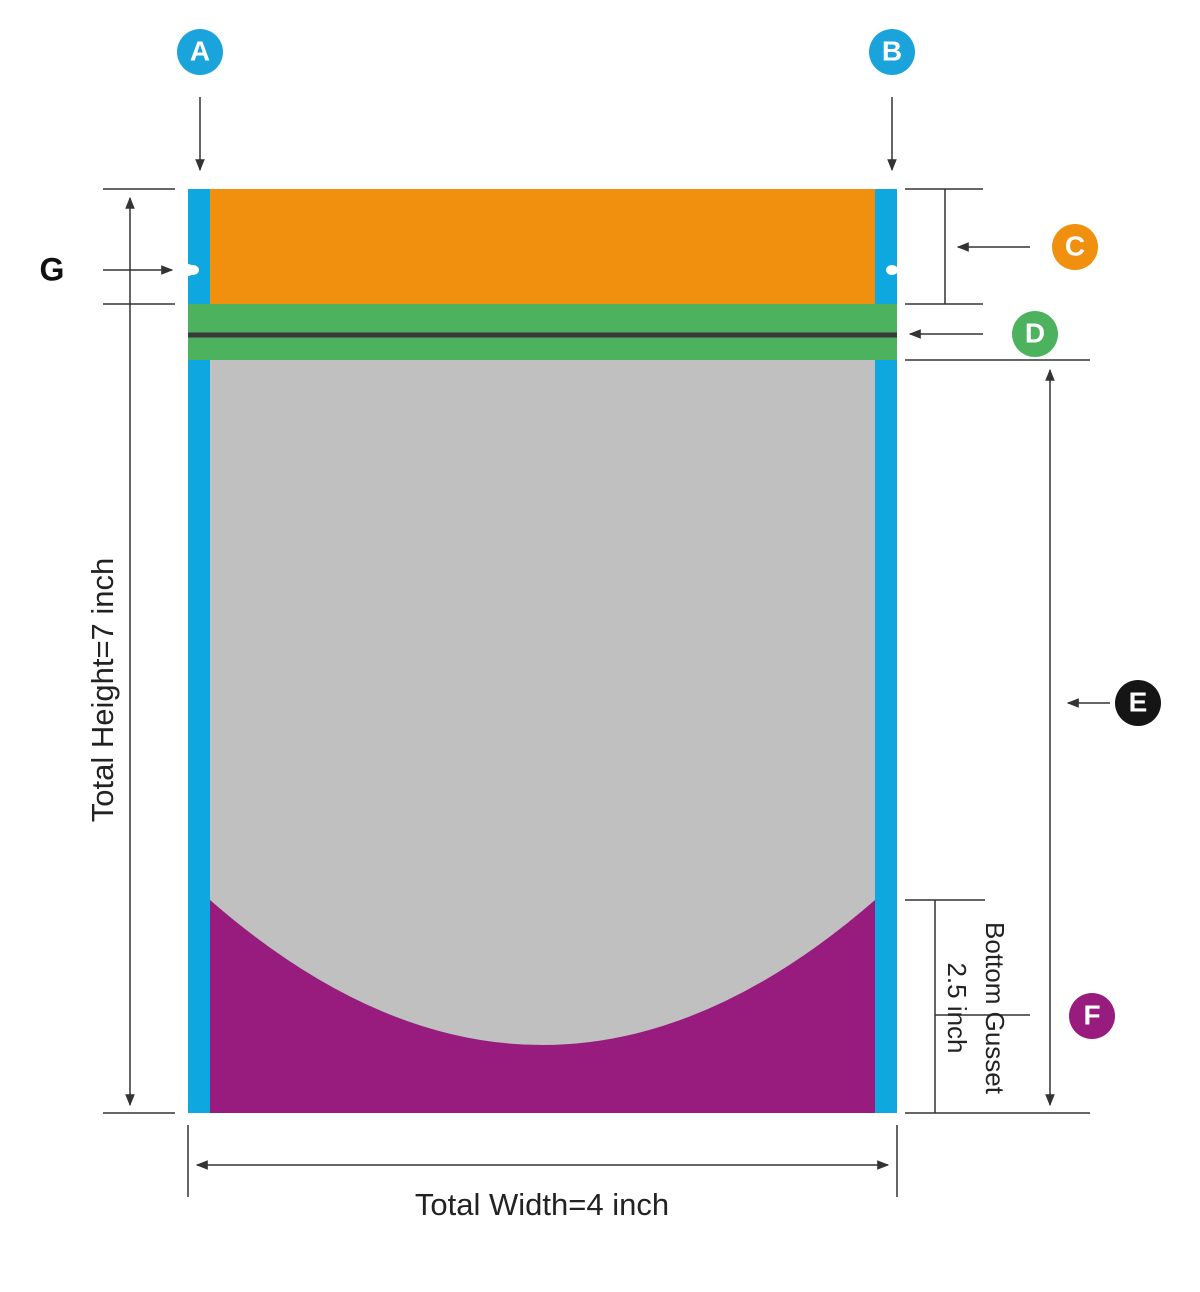  I want to click on marker-label: C, so click(1075, 245).